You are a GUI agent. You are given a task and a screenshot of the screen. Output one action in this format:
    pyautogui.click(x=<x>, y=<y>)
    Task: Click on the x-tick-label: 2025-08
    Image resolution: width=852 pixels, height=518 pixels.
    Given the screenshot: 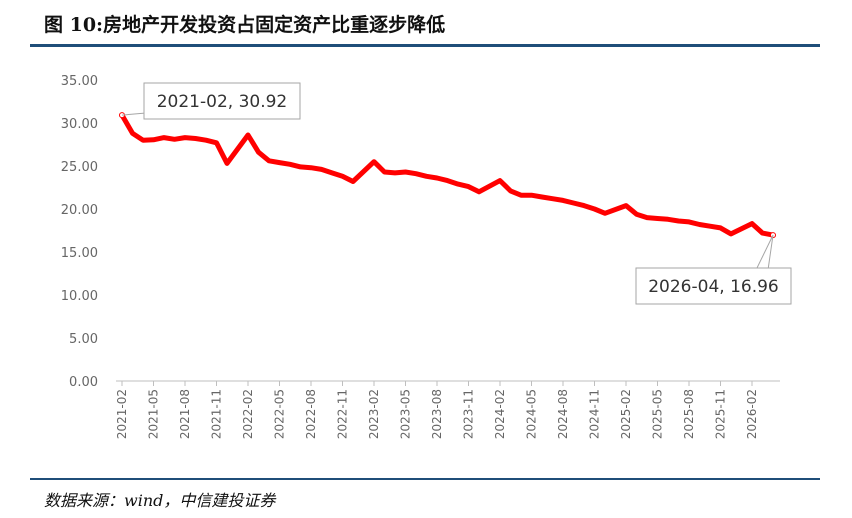 What is the action you would take?
    pyautogui.click(x=689, y=414)
    